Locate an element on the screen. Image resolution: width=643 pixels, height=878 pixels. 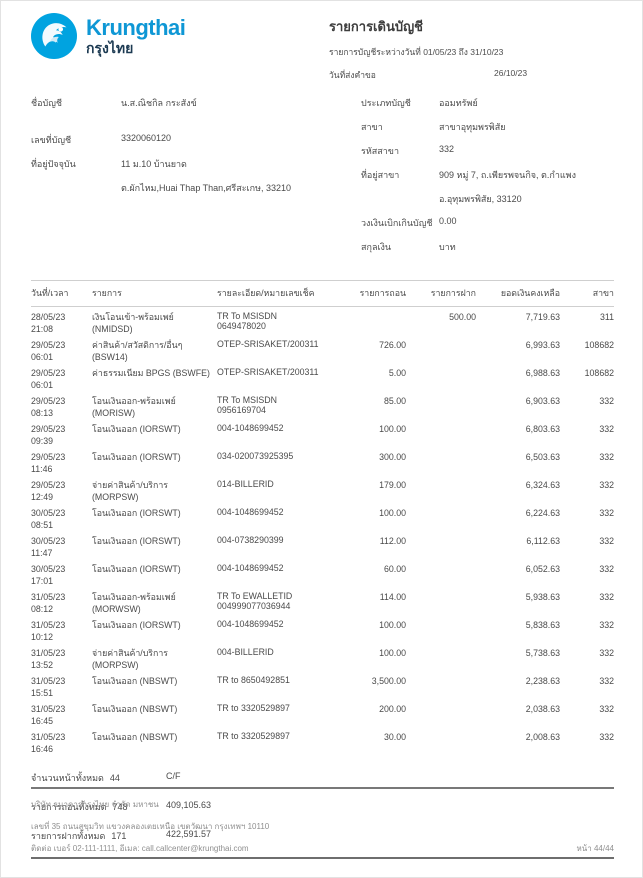
footer-top-rule is located at coordinates (322, 788).